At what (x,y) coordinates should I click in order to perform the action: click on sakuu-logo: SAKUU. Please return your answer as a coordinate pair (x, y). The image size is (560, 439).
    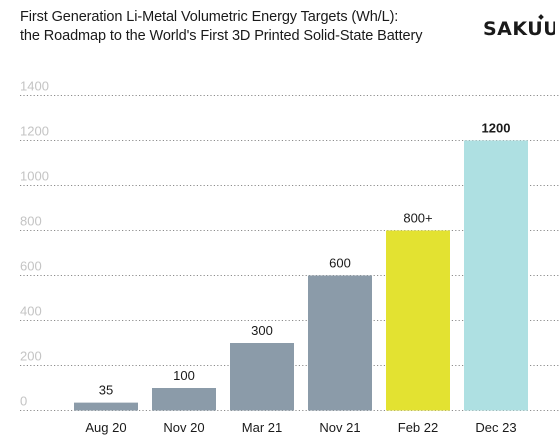
    Looking at the image, I should click on (519, 27).